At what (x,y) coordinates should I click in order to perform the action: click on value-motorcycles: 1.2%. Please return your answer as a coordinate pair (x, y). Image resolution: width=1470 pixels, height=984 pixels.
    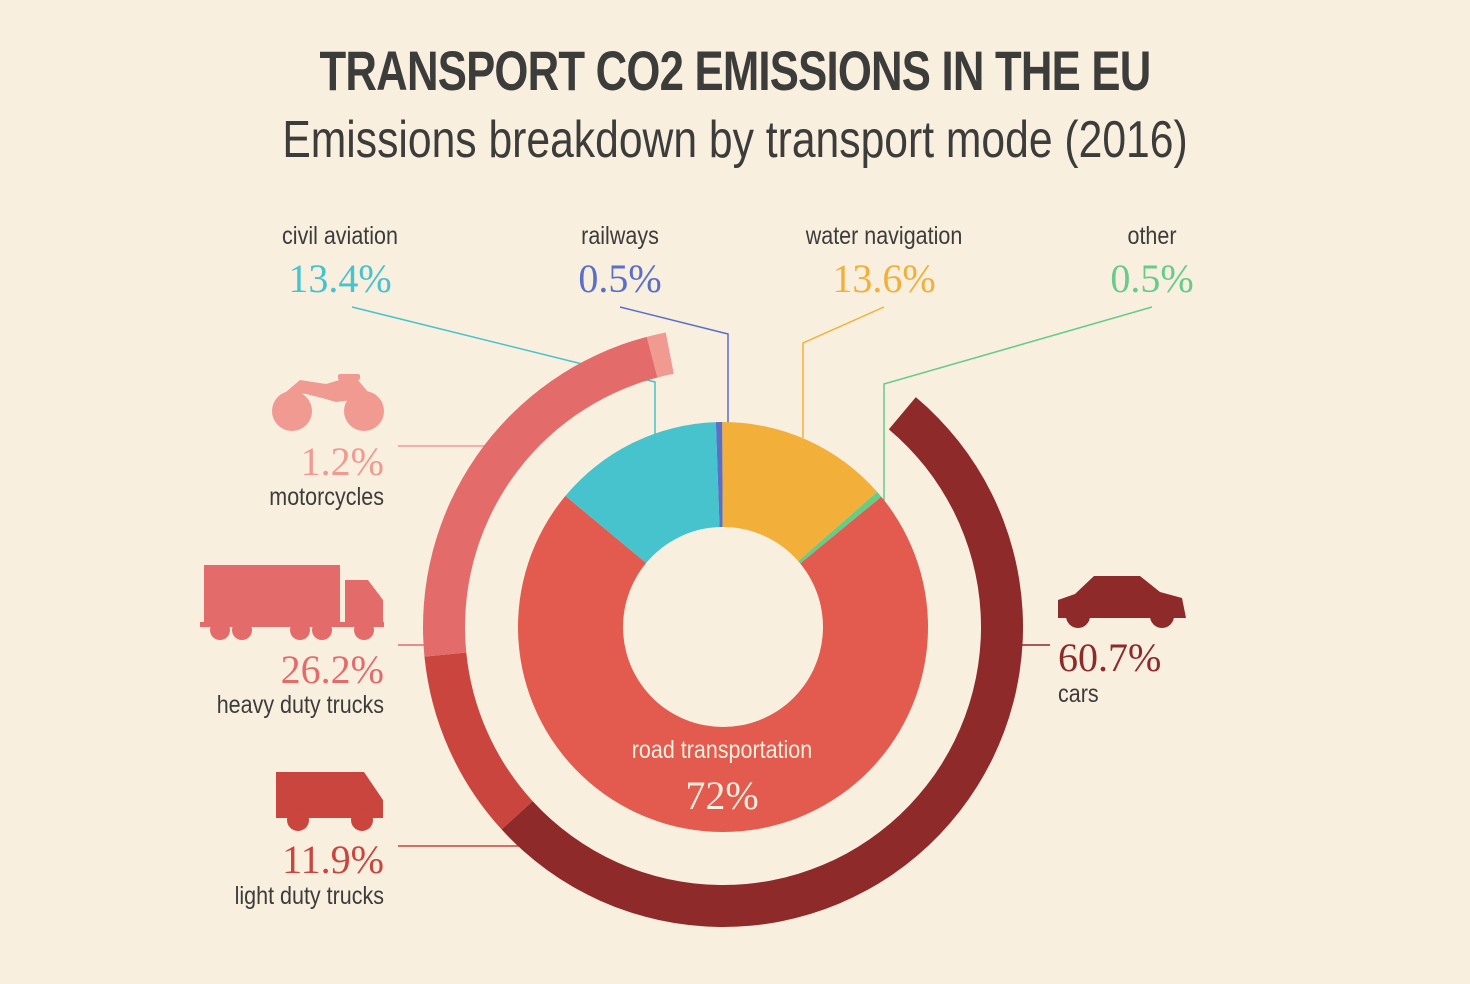
    Looking at the image, I should click on (342, 461).